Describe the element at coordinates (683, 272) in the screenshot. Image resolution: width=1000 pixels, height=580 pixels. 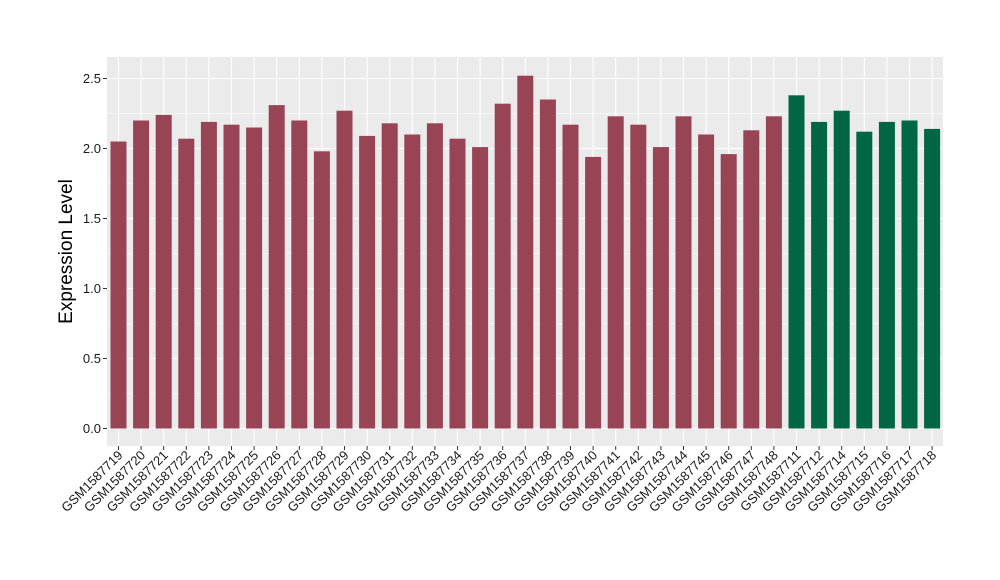
I see `bar-GSM1587744` at that location.